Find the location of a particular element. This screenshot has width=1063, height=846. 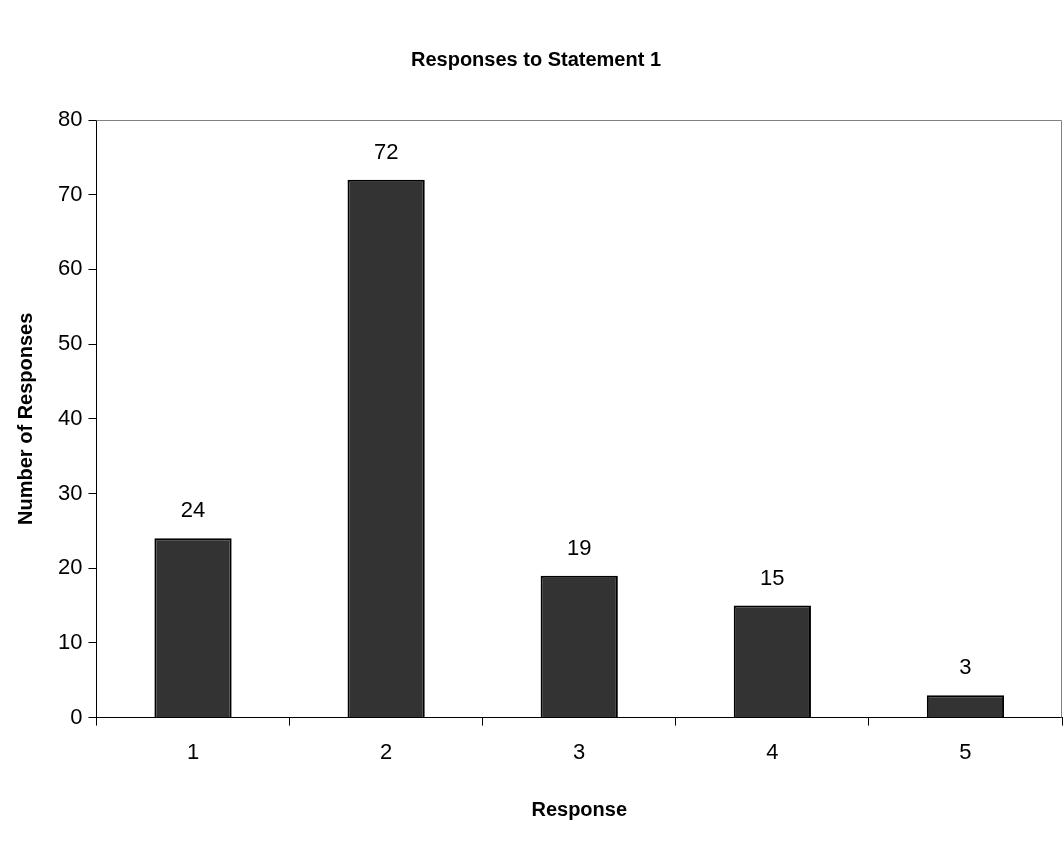

x-axis-title: Response is located at coordinates (579, 808).